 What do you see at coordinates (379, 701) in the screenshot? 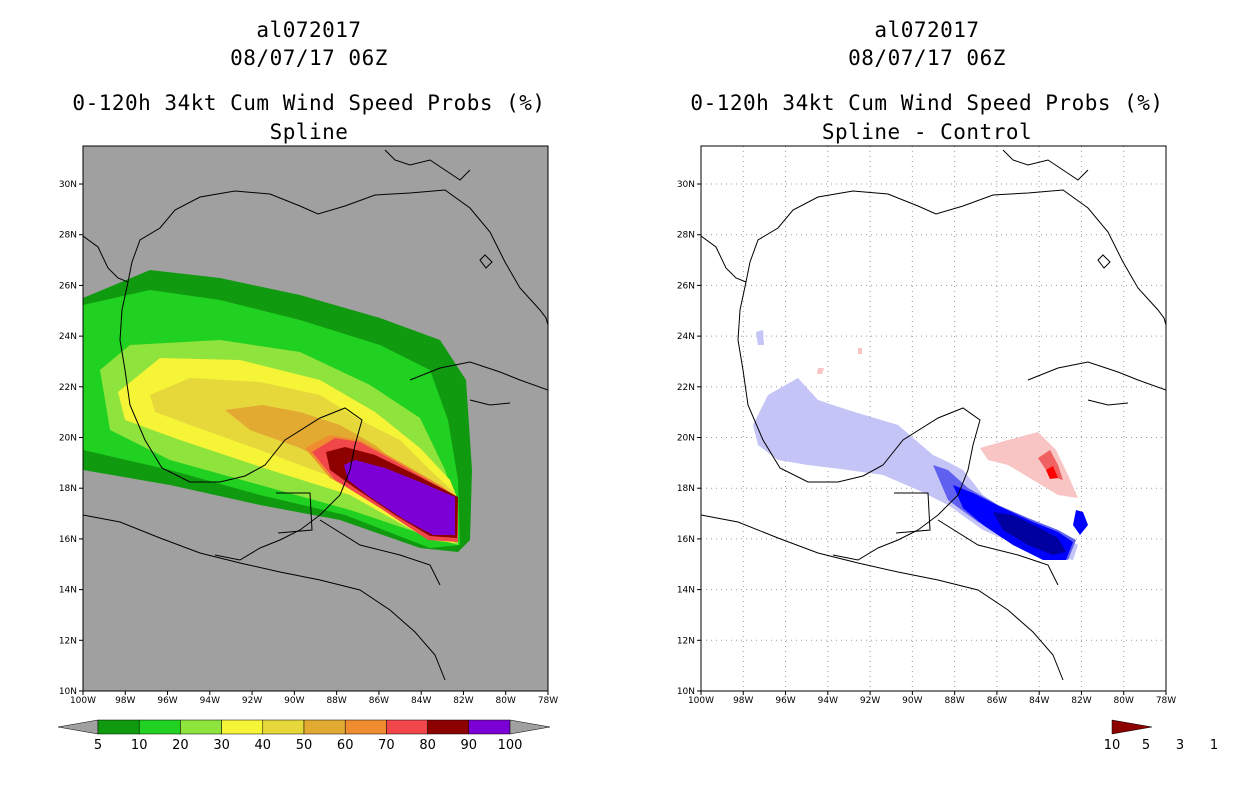
I see `lon-tick-label: 86W` at bounding box center [379, 701].